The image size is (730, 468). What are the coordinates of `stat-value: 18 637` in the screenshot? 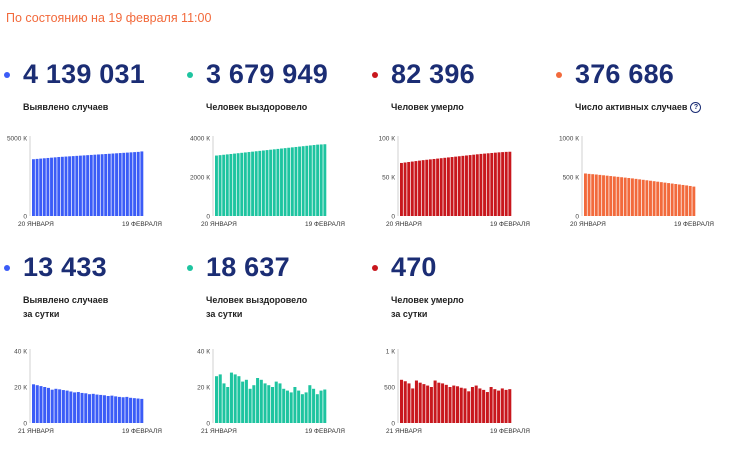 It's located at (248, 267).